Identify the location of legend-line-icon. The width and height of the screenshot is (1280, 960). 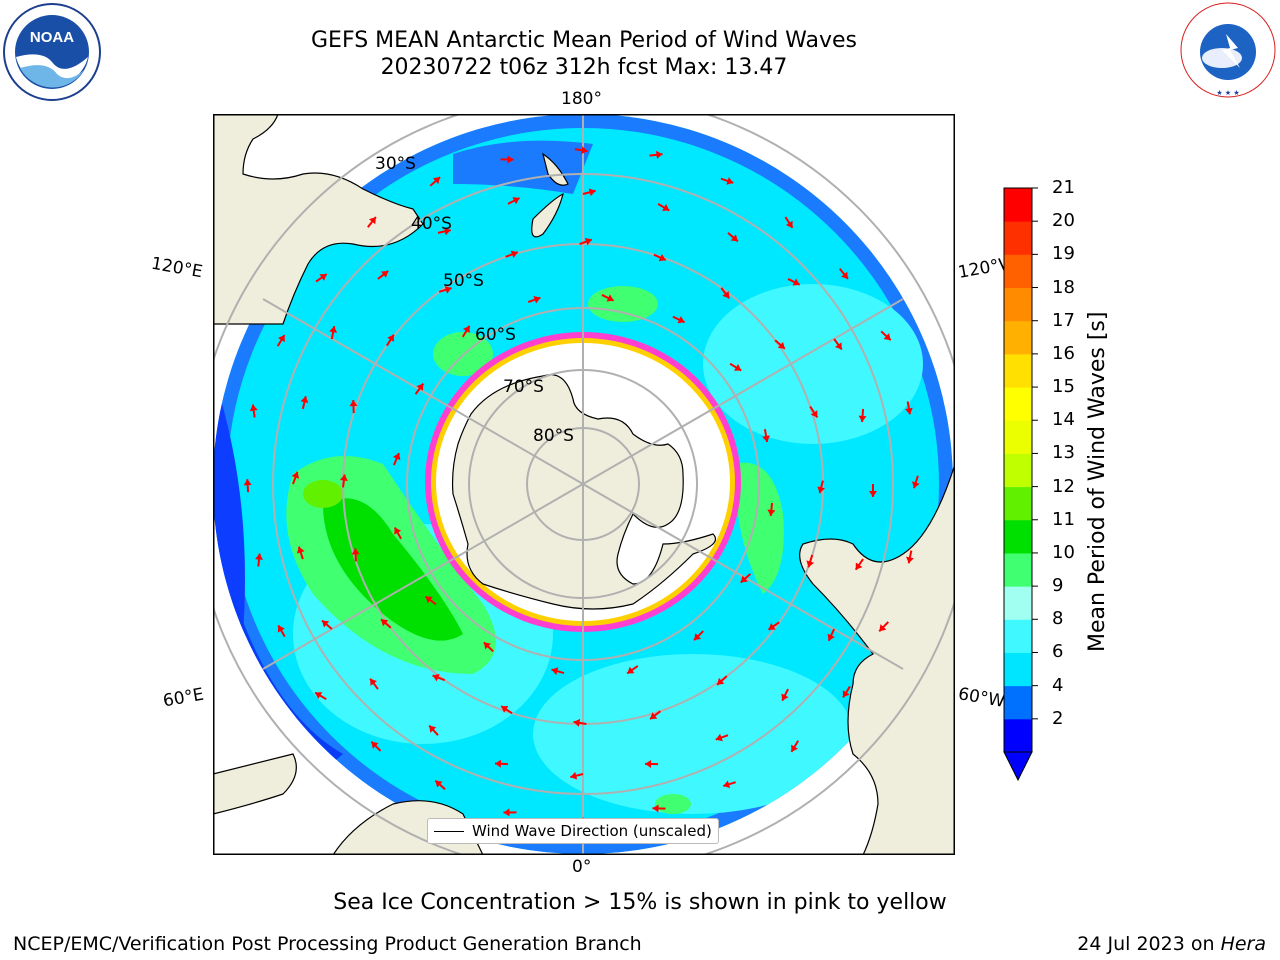
(449, 831).